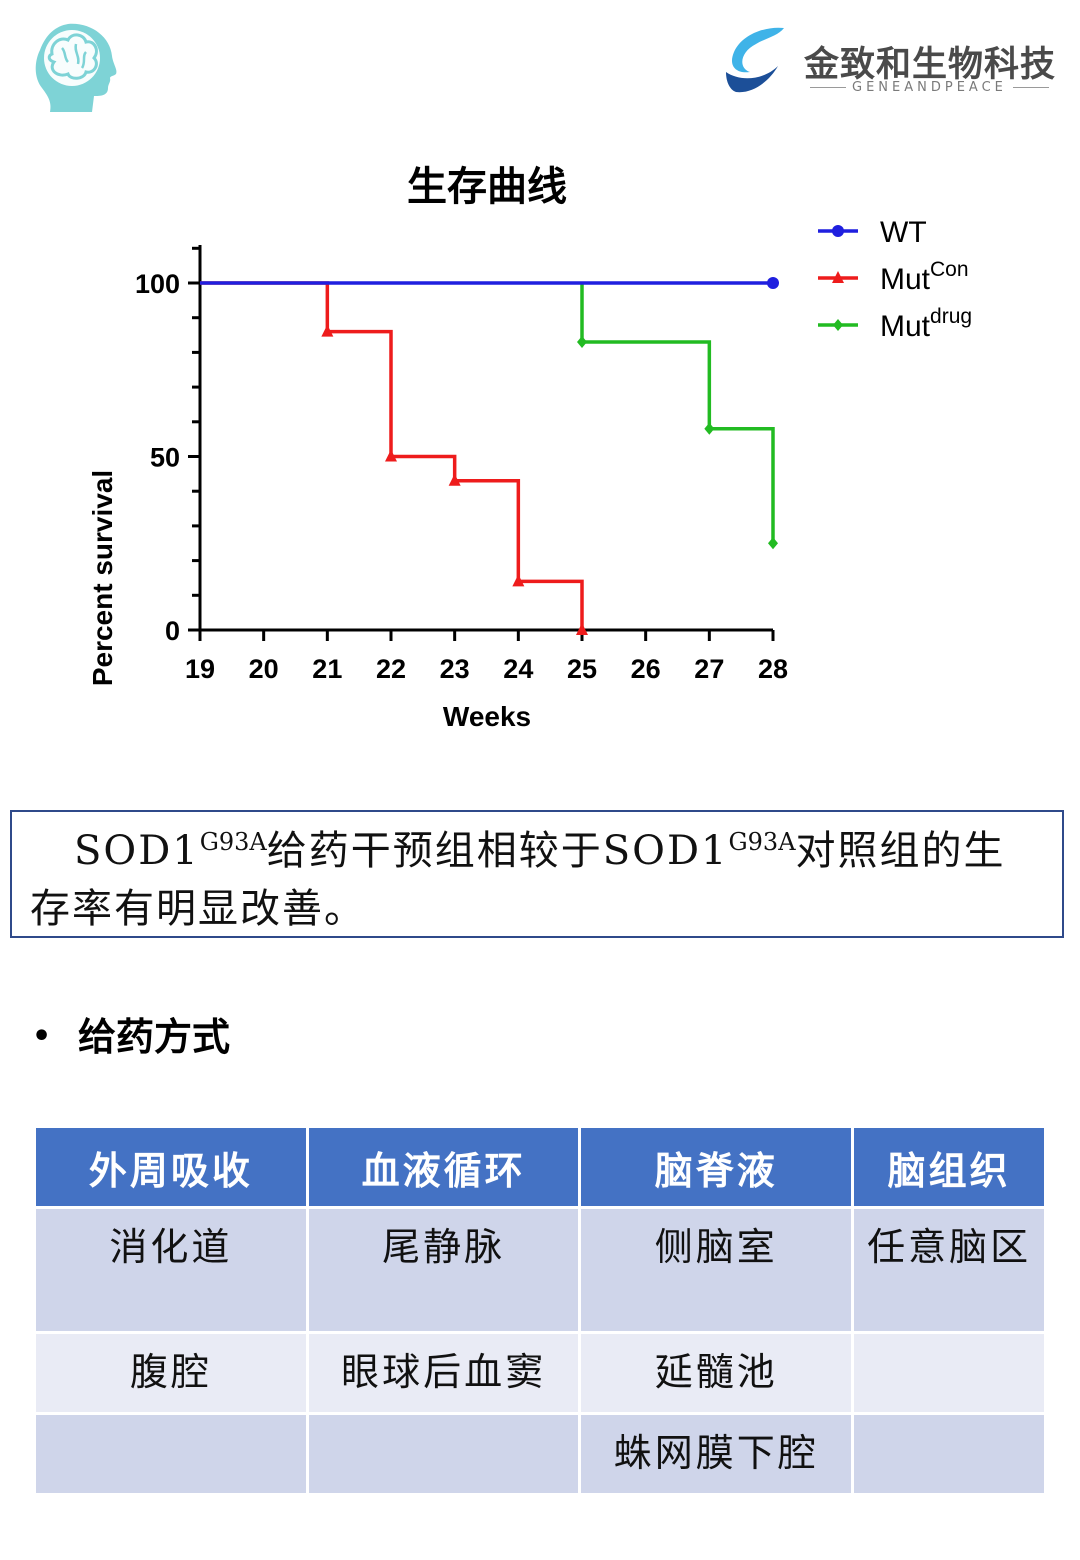 Image resolution: width=1080 pixels, height=1560 pixels. I want to click on x-tick-label: 21, so click(327, 669).